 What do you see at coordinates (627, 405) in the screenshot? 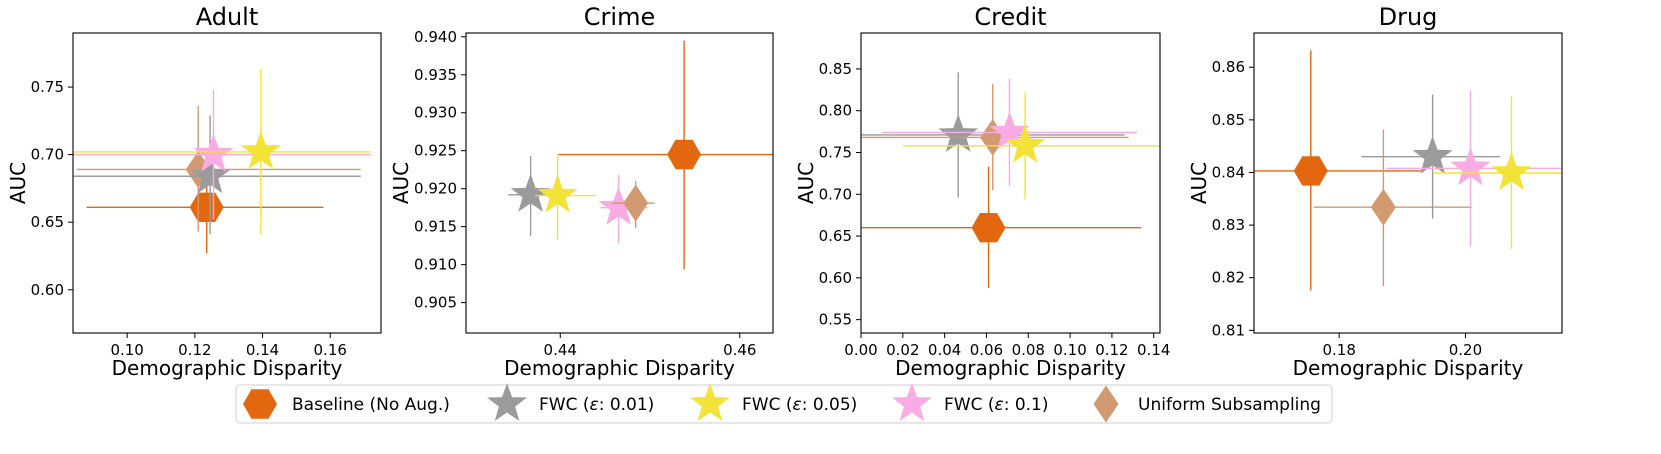
I see `legend-label-suffix: : 0.01)` at bounding box center [627, 405].